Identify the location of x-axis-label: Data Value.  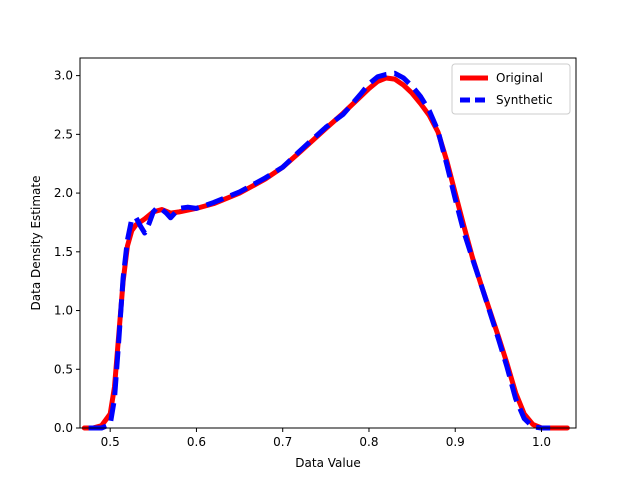
(327, 463).